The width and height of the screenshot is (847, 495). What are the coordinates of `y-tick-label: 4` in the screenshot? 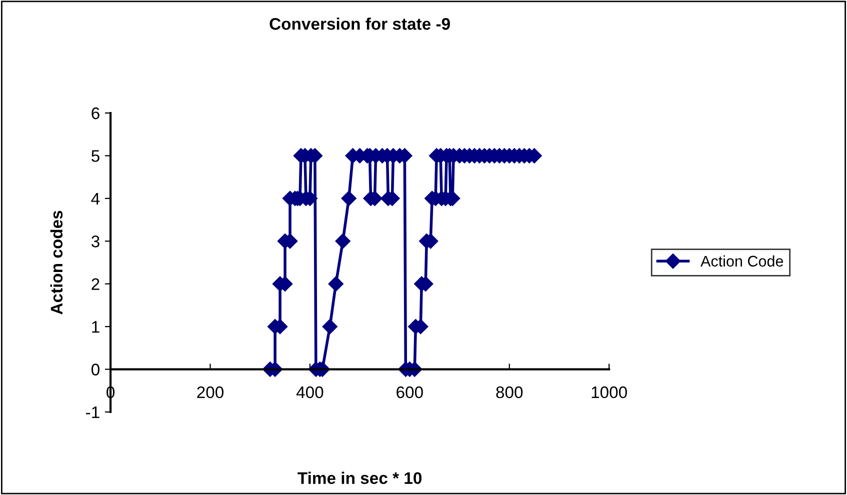 It's located at (95, 198).